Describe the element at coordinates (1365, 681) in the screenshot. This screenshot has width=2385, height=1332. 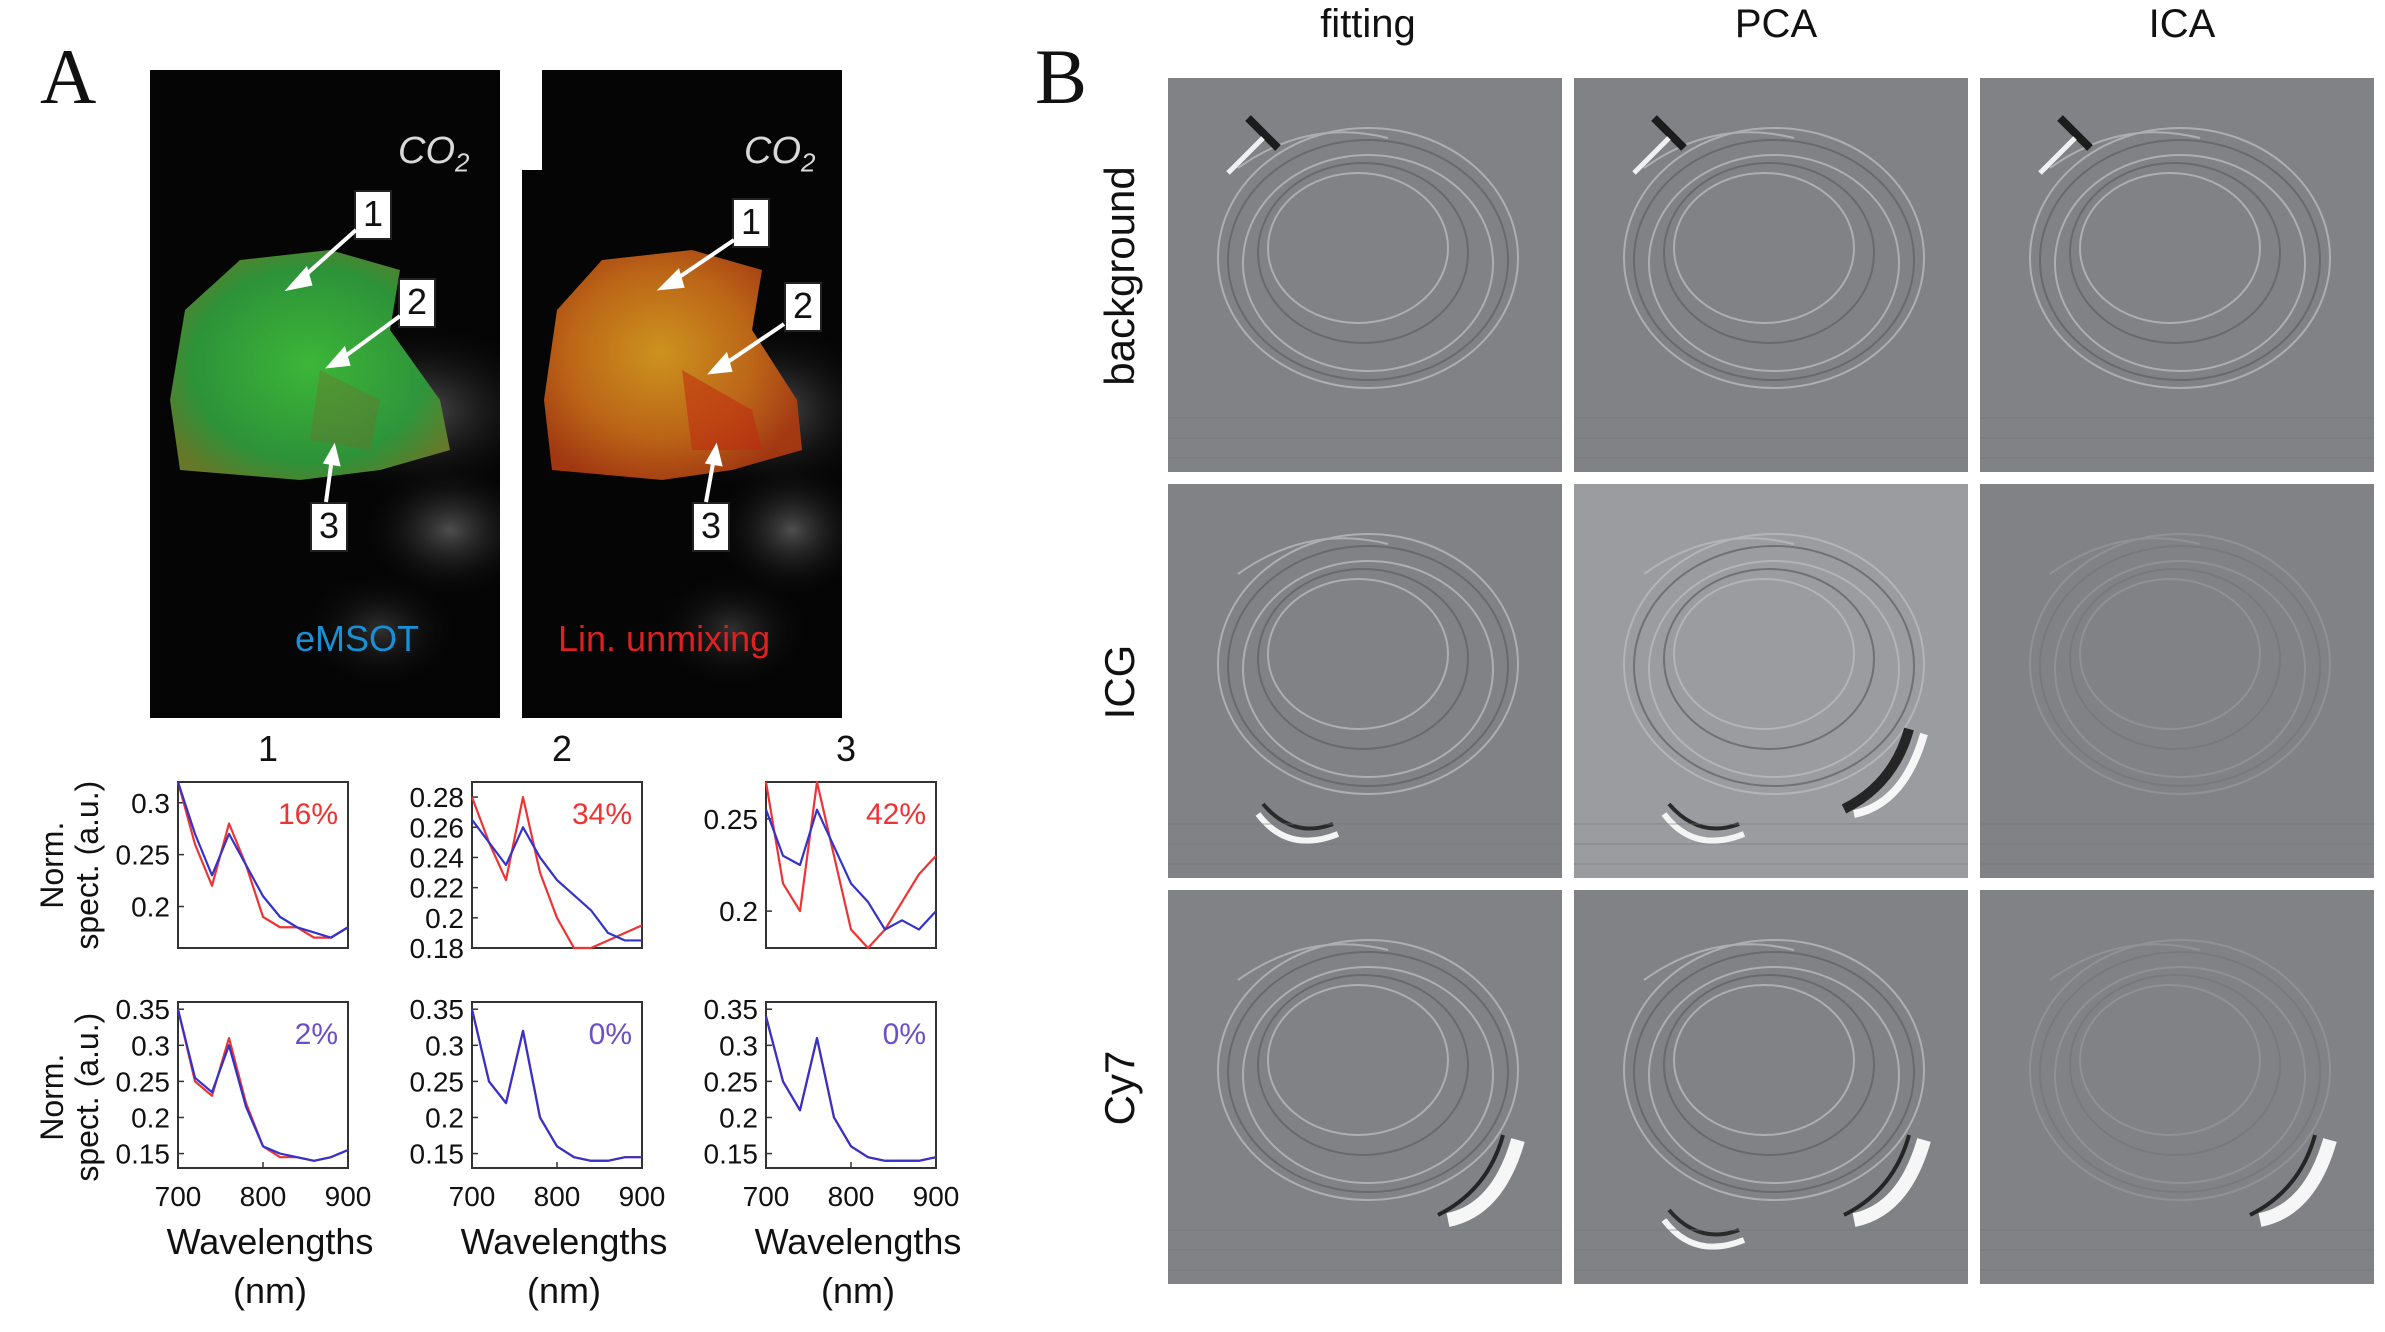
I see `image-ICG-fitting` at that location.